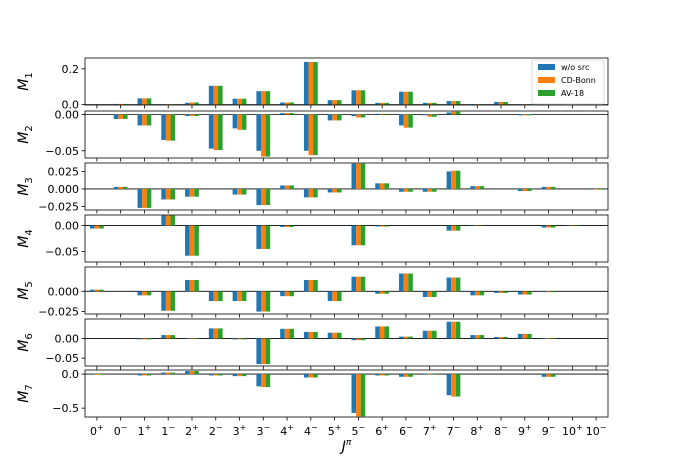 This screenshot has width=675, height=473. What do you see at coordinates (377, 186) in the screenshot?
I see `bar-6p-s1` at bounding box center [377, 186].